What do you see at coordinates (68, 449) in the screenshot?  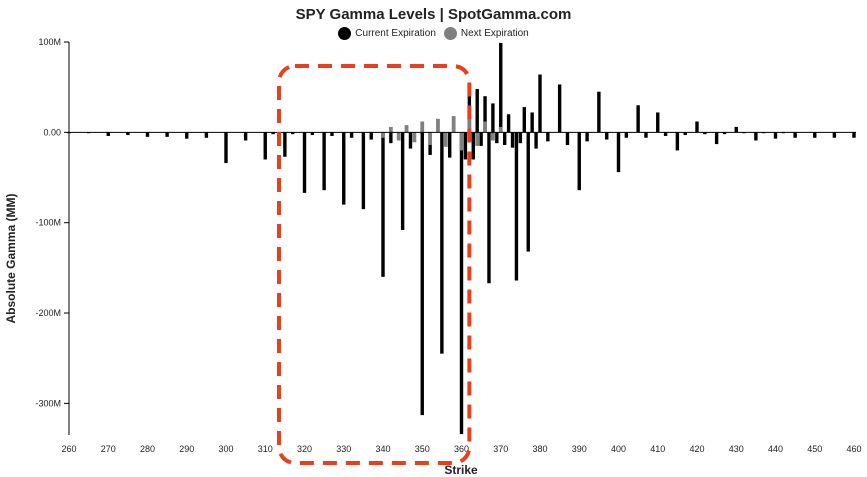 I see `x-tick-label: 260` at bounding box center [68, 449].